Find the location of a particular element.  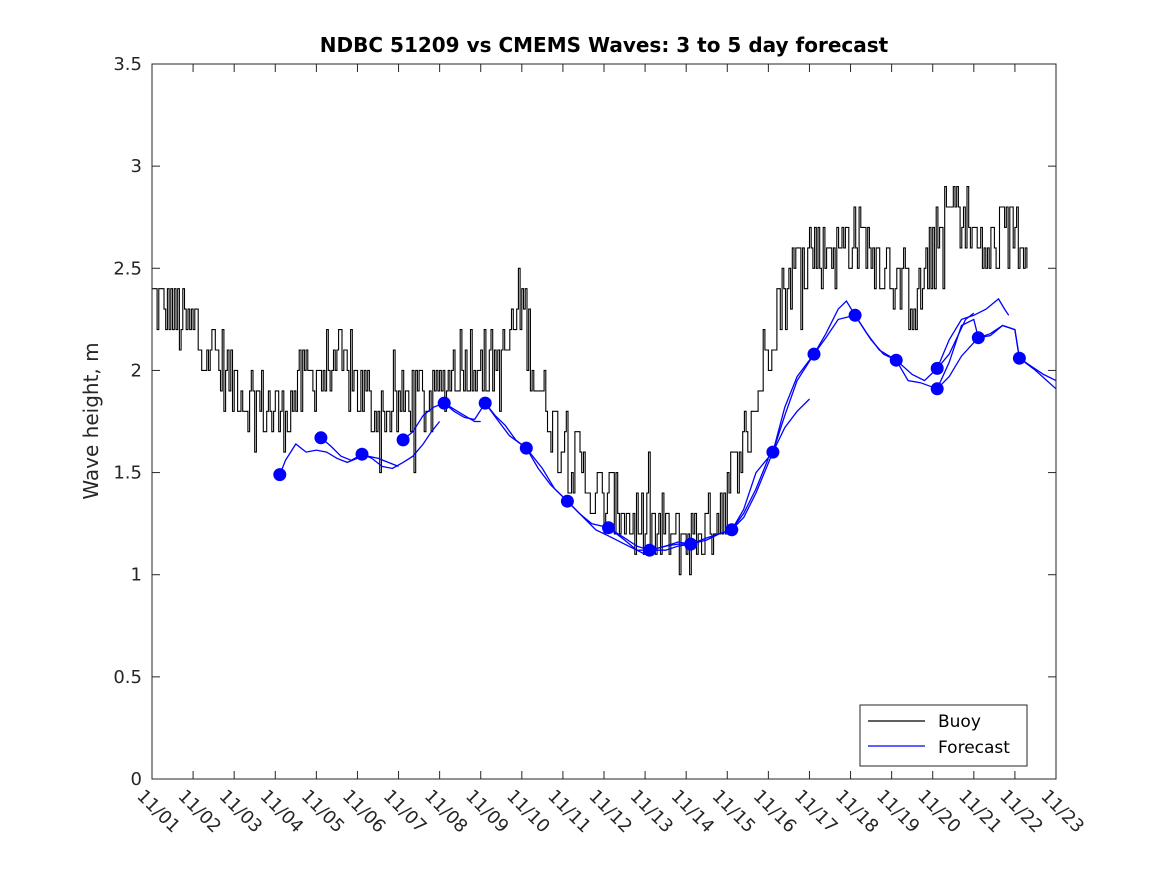

x-tick-label: 11/10 is located at coordinates (528, 812).